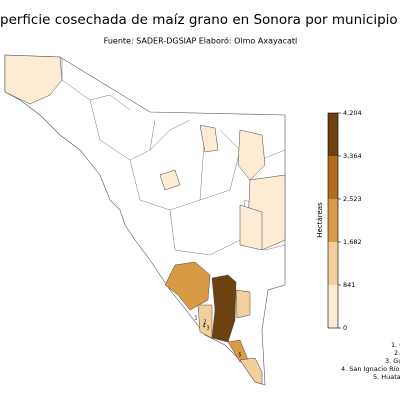  What do you see at coordinates (386, 377) in the screenshot?
I see `legend-entry: 5. Huata` at bounding box center [386, 377].